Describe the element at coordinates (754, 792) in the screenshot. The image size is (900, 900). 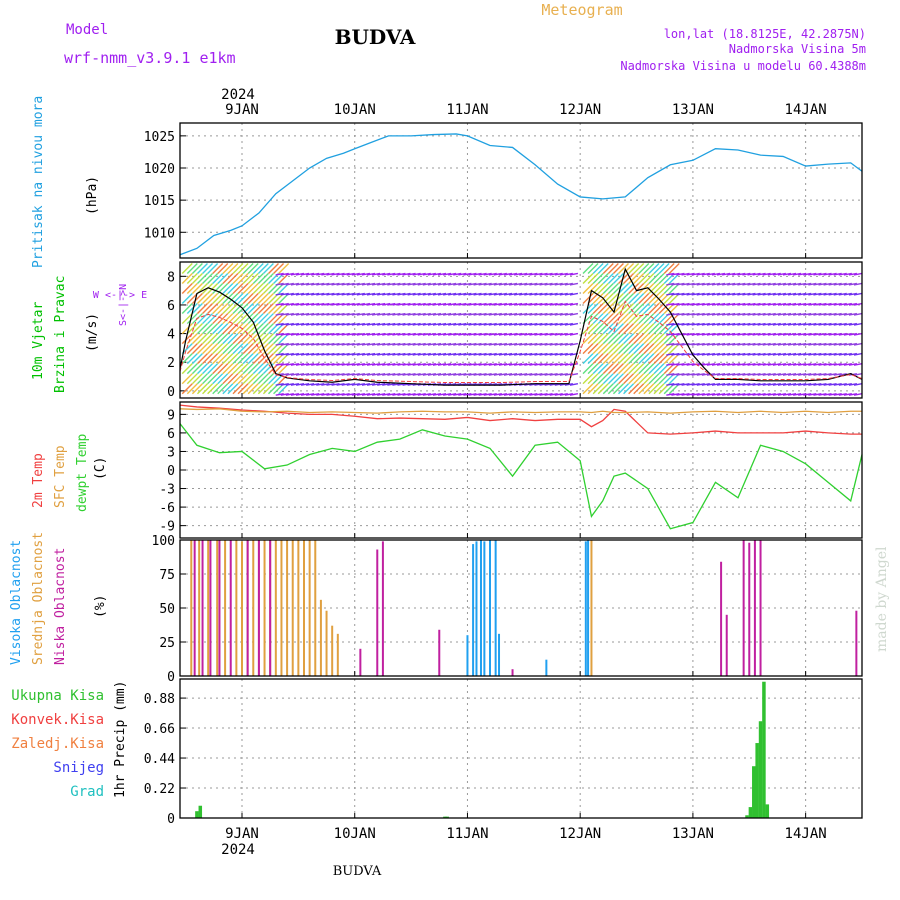
I see `bar-ukupna-kisa` at that location.